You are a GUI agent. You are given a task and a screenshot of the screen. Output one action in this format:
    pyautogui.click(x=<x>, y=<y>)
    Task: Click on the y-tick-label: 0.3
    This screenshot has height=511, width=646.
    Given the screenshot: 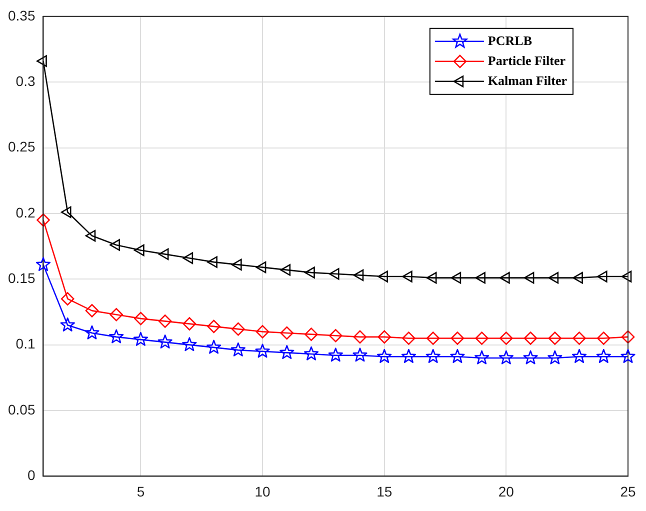 What is the action you would take?
    pyautogui.click(x=26, y=80)
    